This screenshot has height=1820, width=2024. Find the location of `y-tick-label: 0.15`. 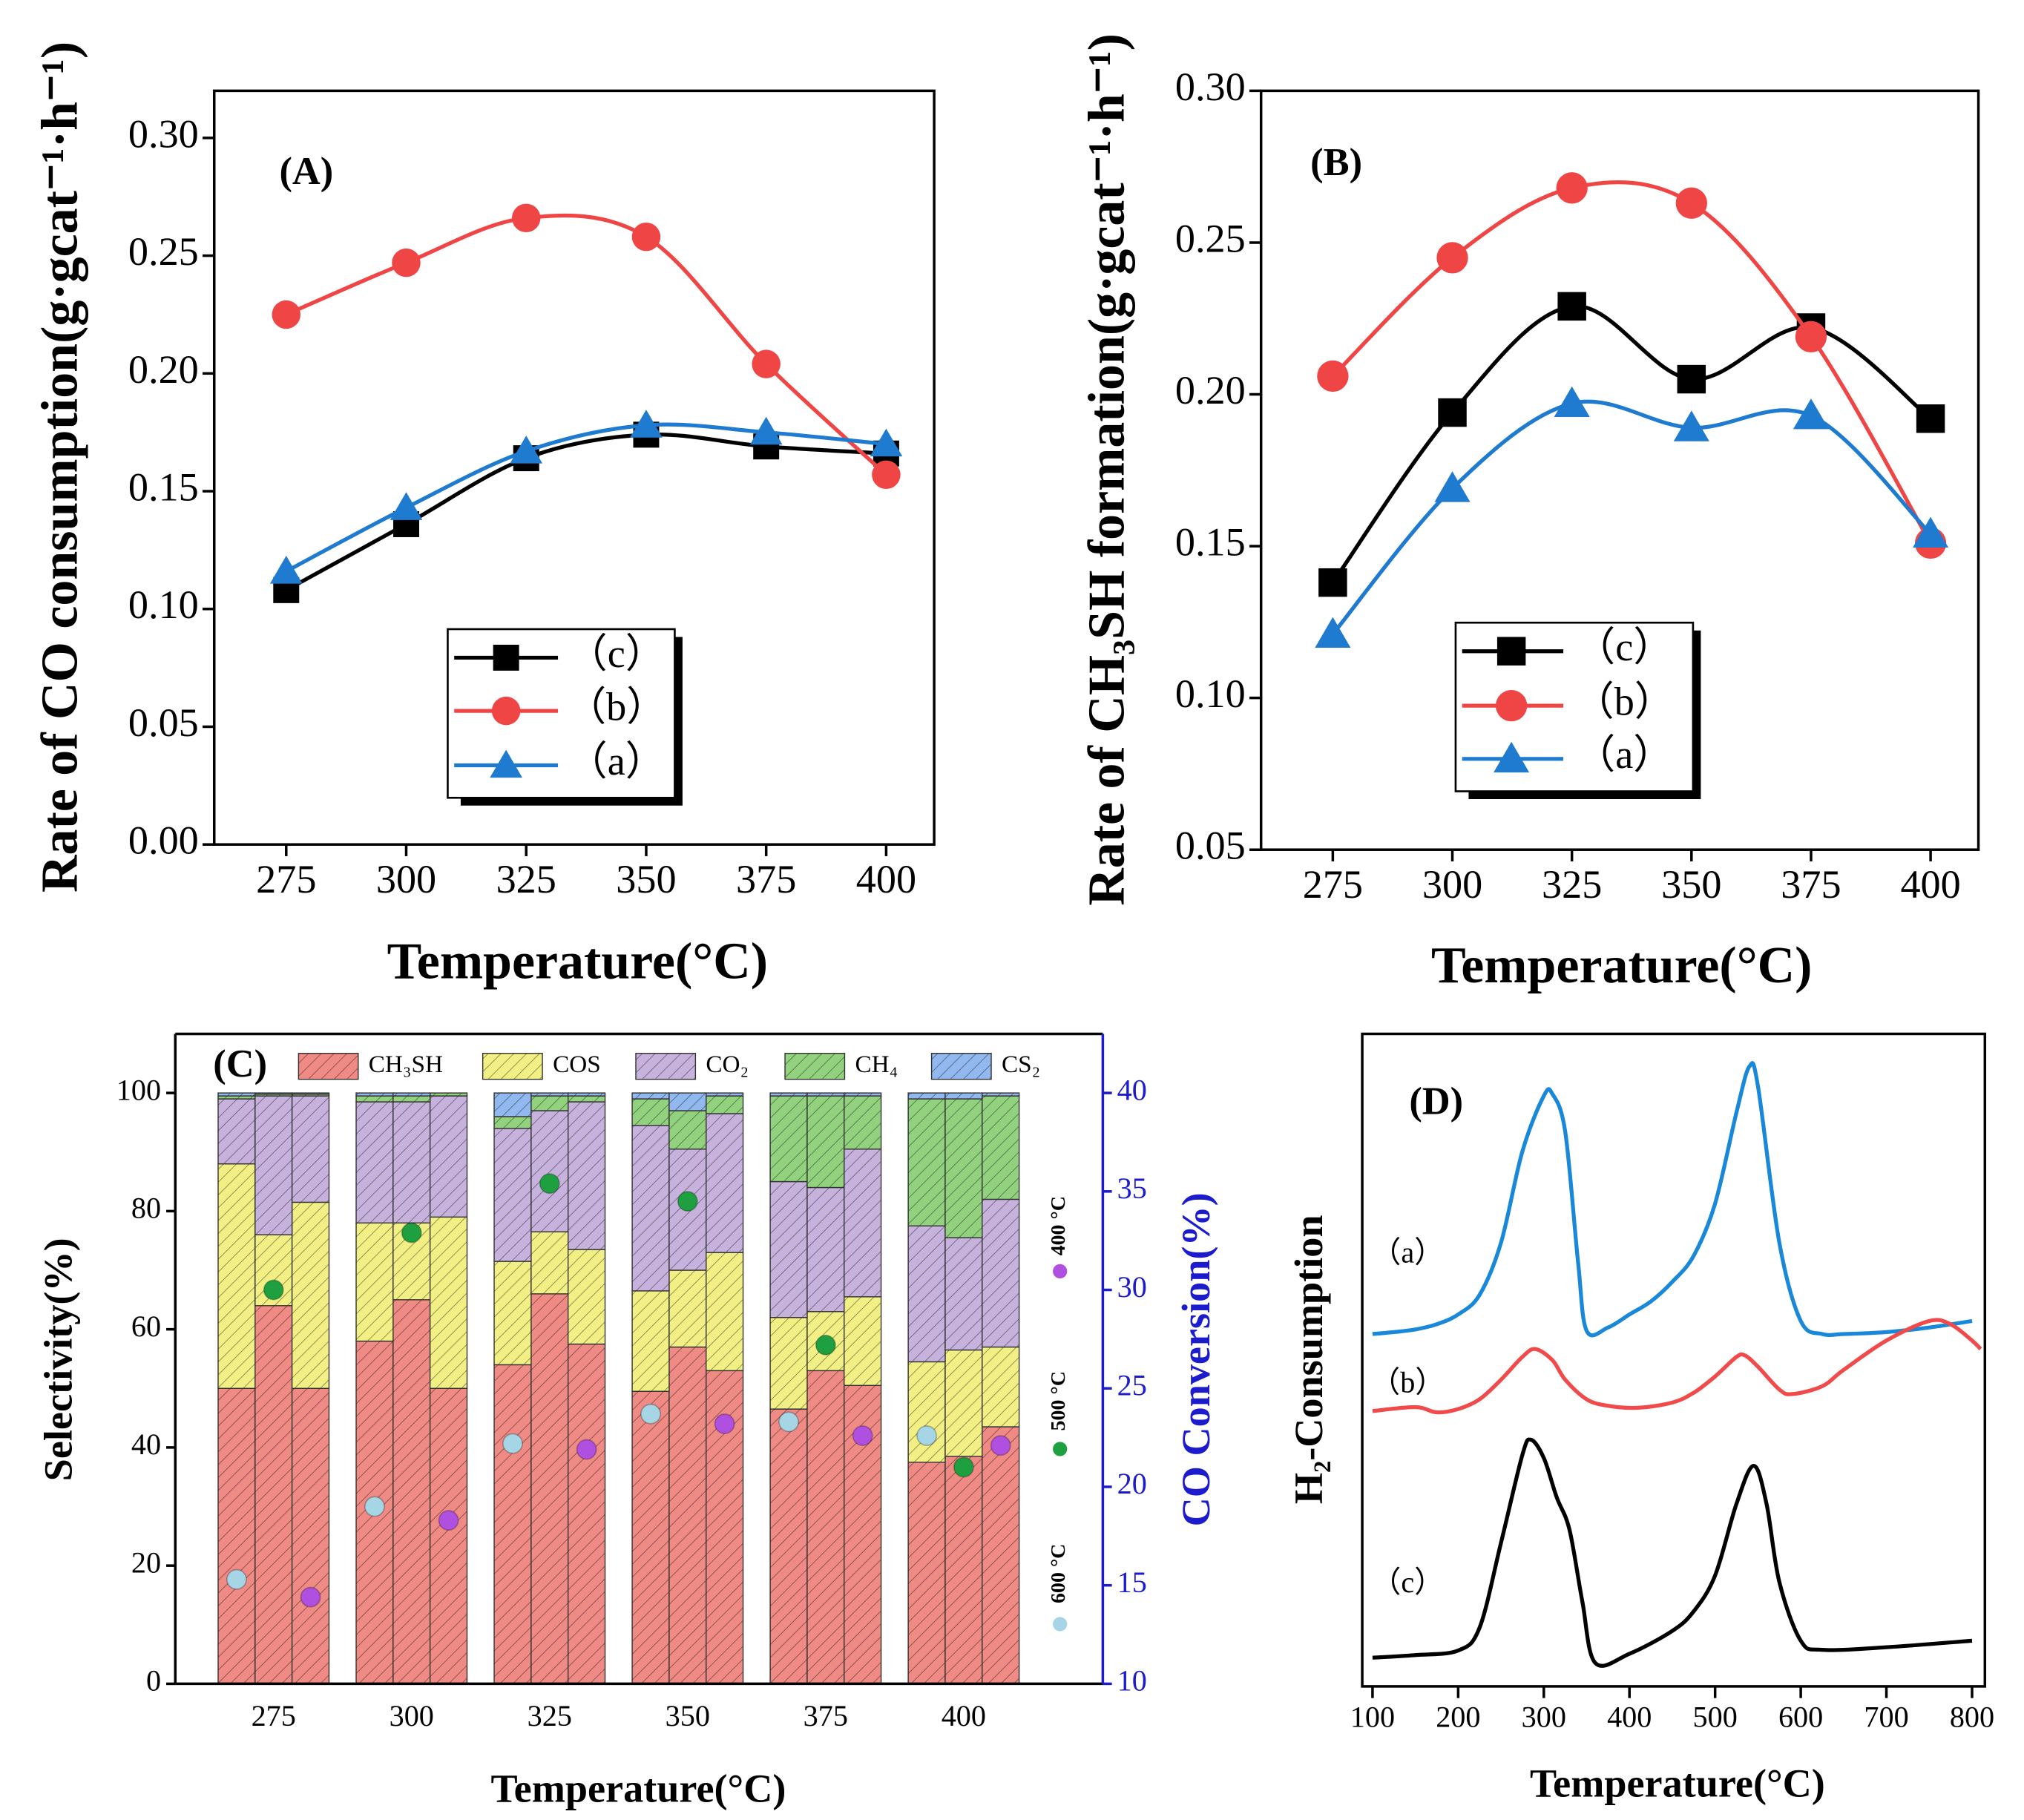

y-tick-label: 0.15 is located at coordinates (163, 487).